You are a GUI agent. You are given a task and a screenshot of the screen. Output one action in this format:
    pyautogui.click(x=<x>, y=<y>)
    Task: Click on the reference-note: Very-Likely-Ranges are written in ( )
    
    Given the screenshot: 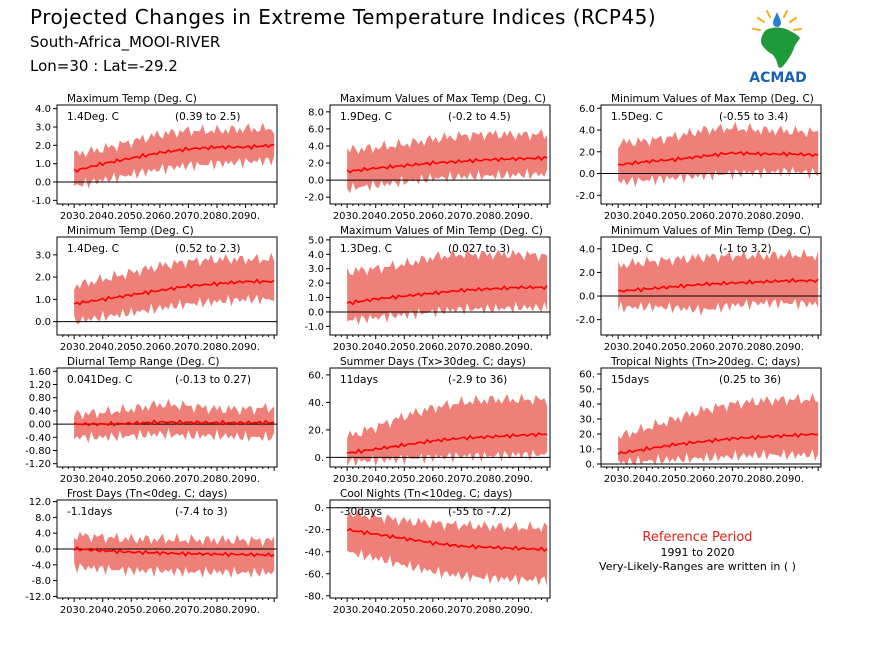 What is the action you would take?
    pyautogui.click(x=697, y=566)
    